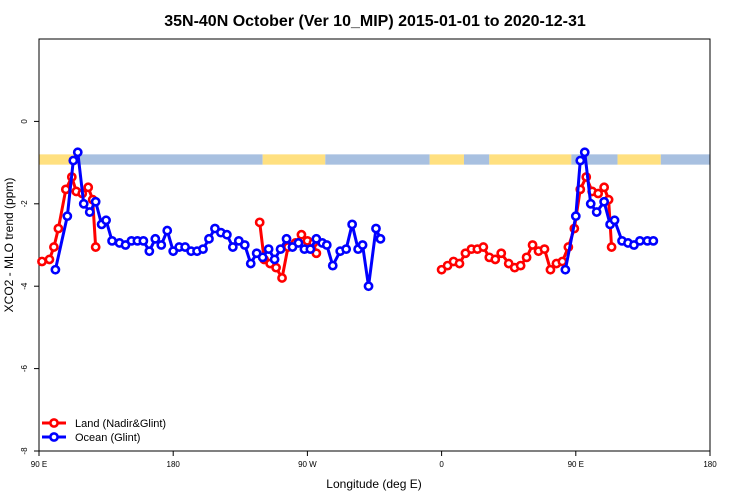 Image resolution: width=750 pixels, height=500 pixels. Describe the element at coordinates (54, 437) in the screenshot. I see `legend-marker-ocean` at that location.